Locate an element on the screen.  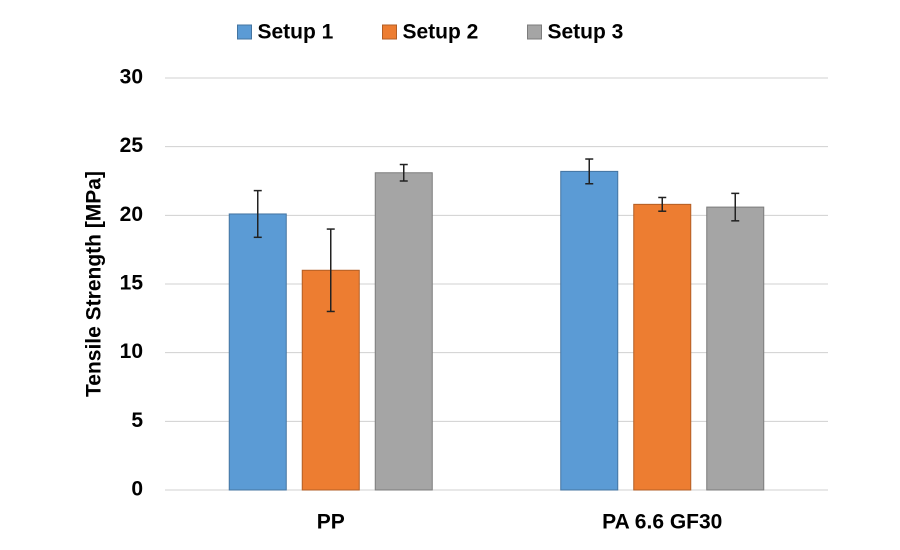
y-axis-label: Tensile Strength [MPa] is located at coordinates (94, 284).